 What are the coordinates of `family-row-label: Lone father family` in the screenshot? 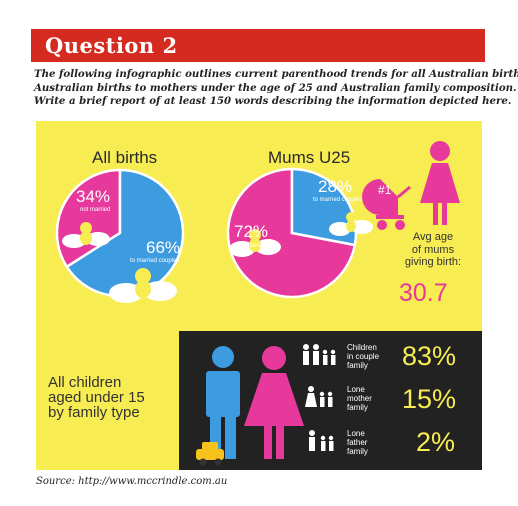 It's located at (357, 442).